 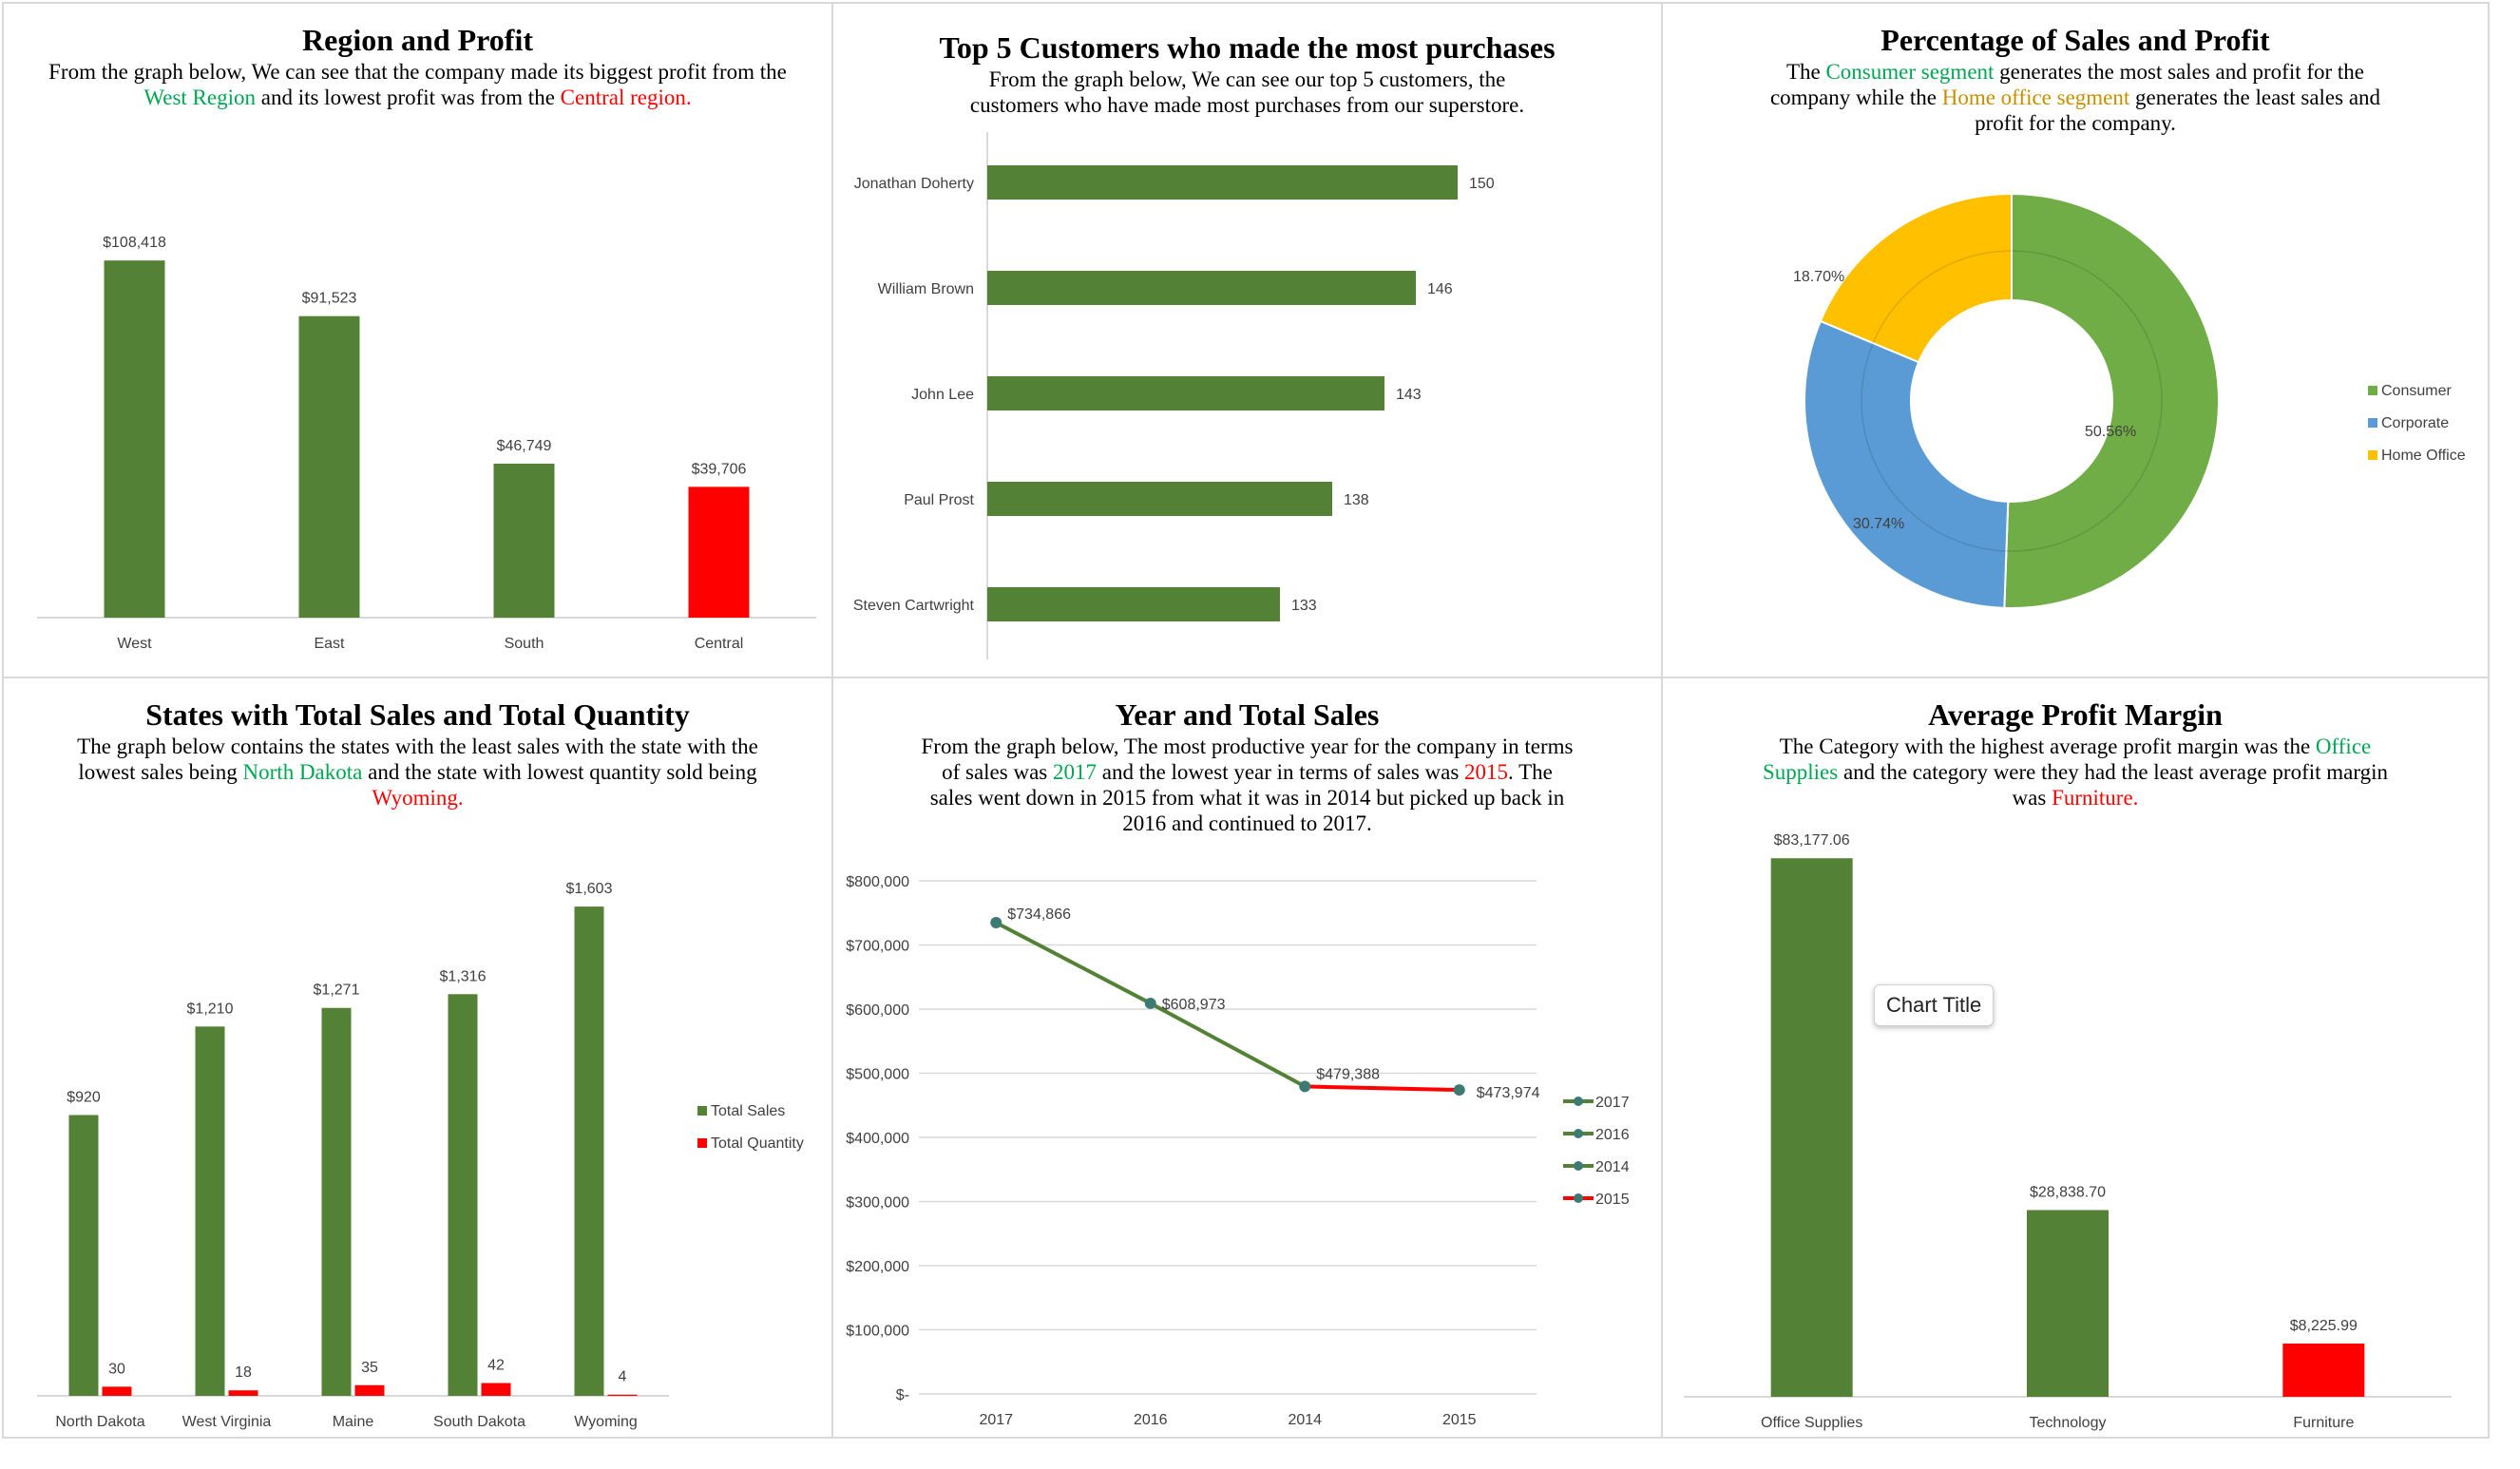 I want to click on x-tick-label: Maine, so click(x=353, y=1422).